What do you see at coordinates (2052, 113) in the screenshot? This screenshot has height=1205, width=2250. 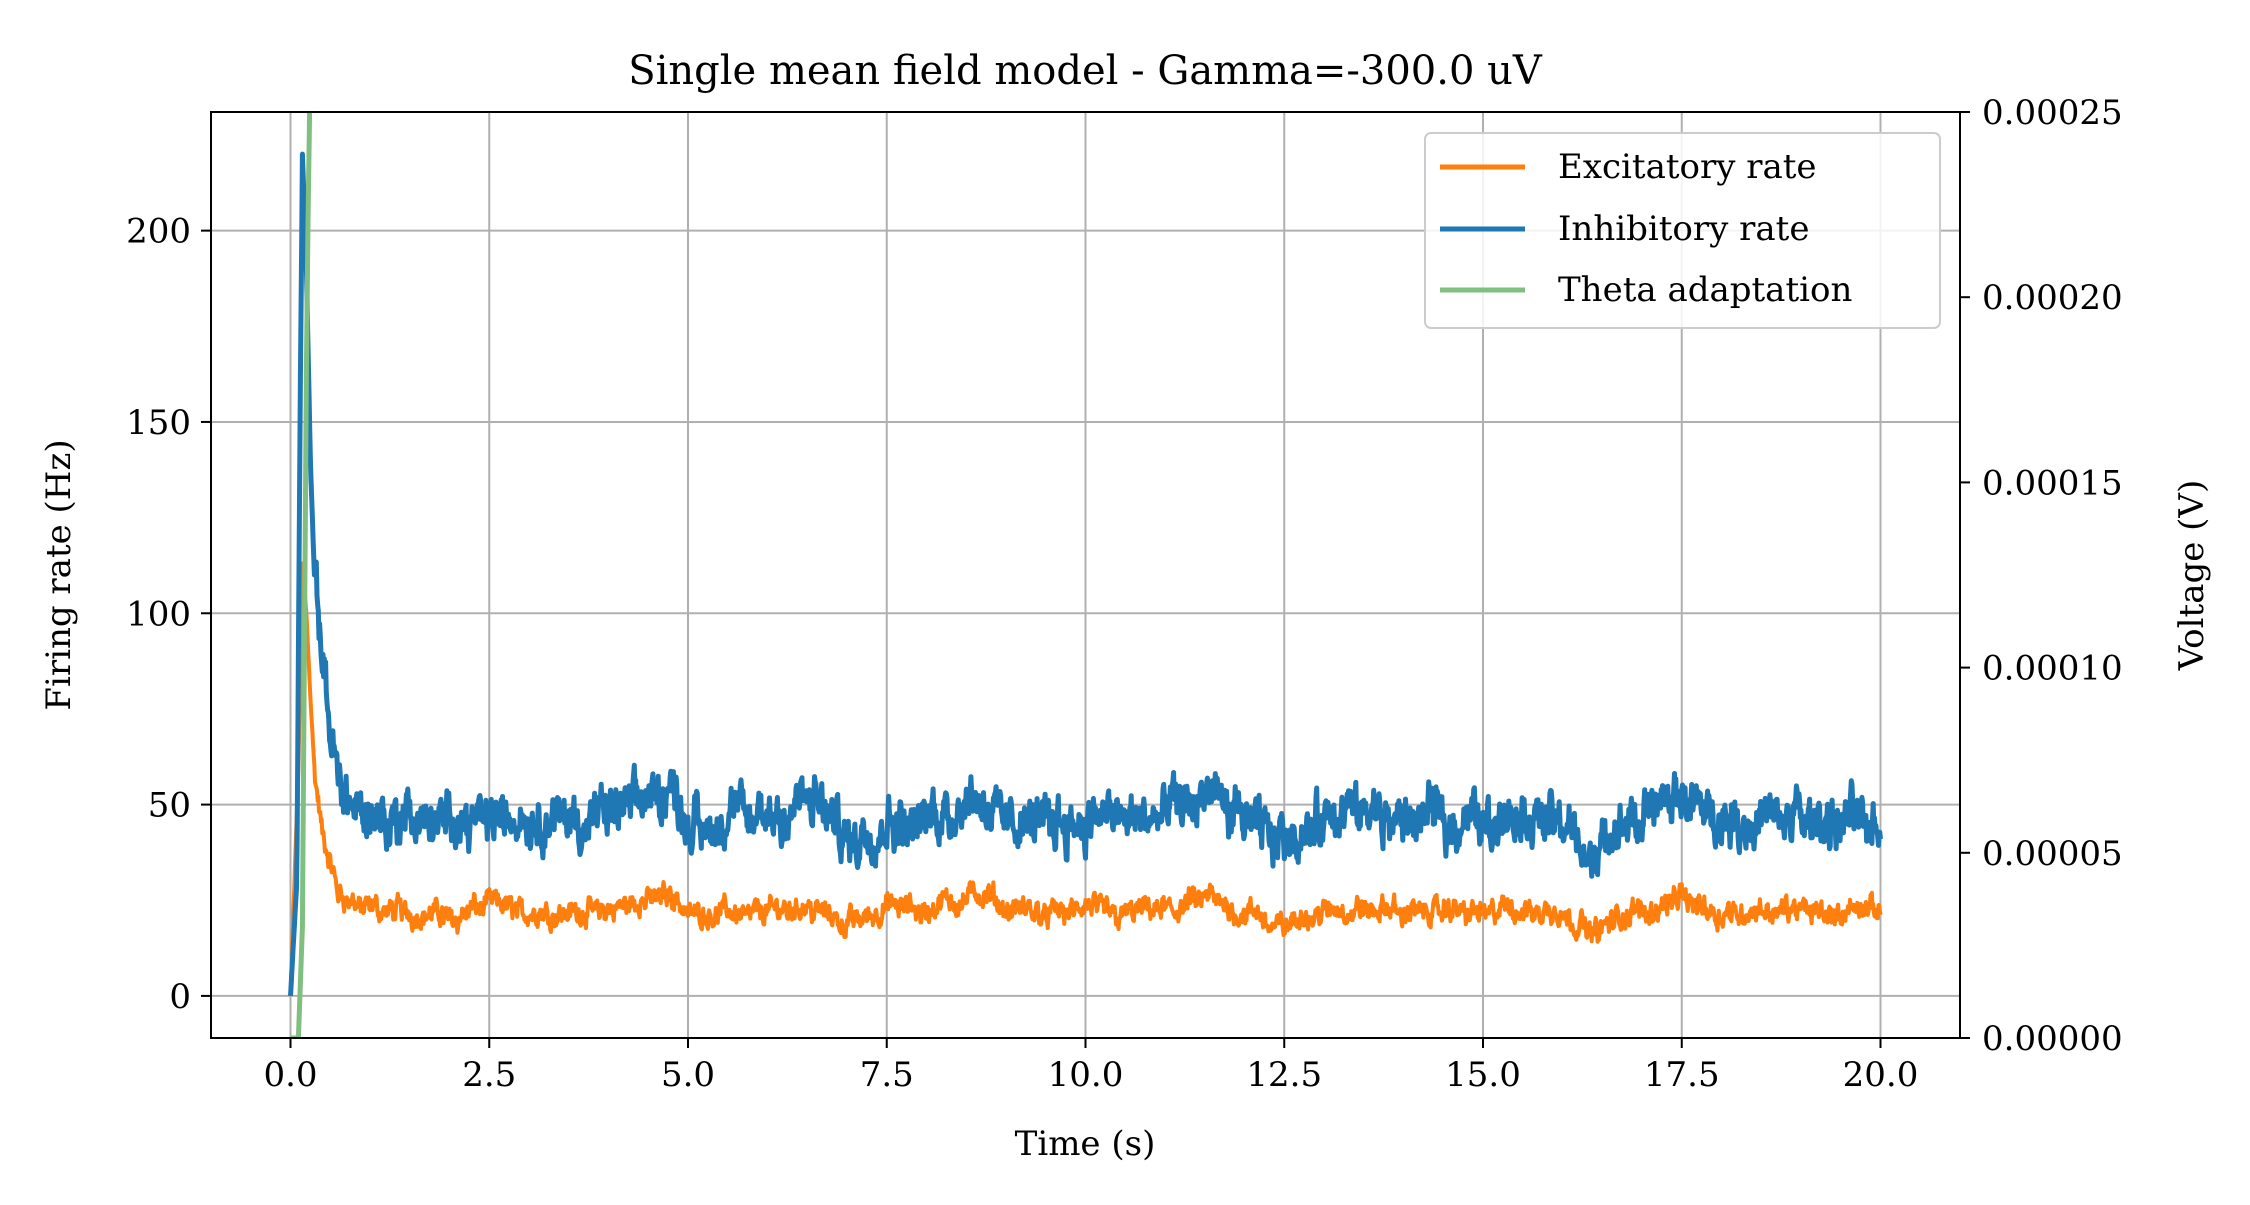 I see `y2-tick-label: 0.00025` at bounding box center [2052, 113].